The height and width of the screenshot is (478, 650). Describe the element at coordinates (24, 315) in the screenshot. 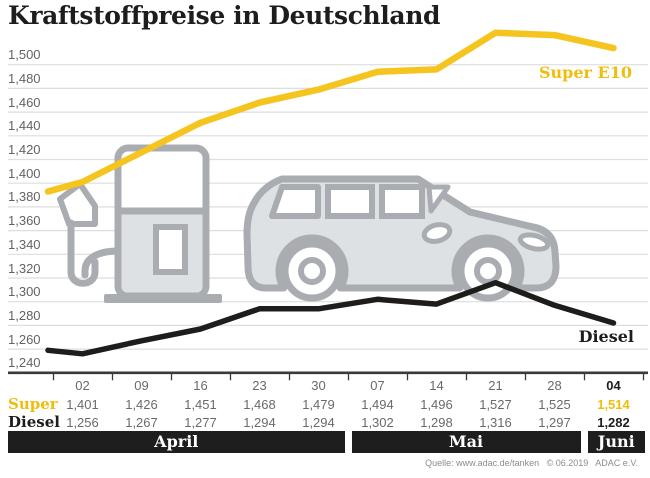

I see `y-tick-label: 1,280` at that location.